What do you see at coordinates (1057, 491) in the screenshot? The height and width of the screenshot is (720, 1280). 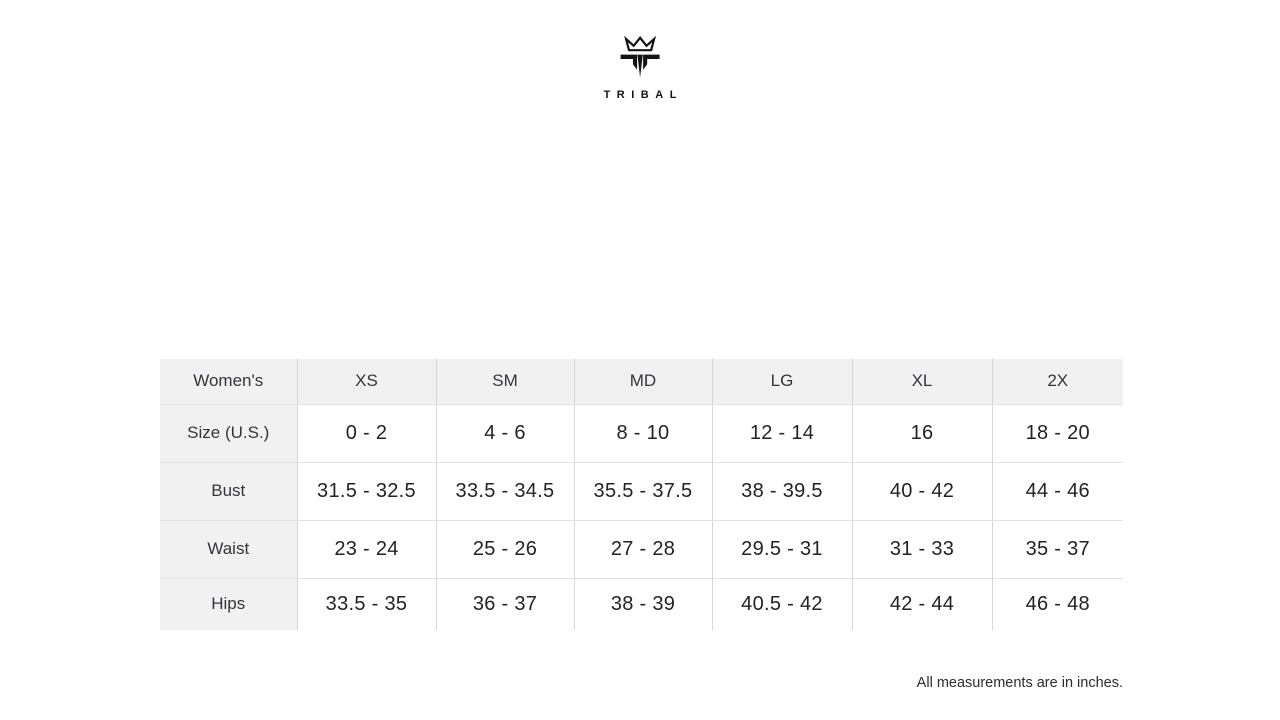 I see `table-cell: 44 - 46` at bounding box center [1057, 491].